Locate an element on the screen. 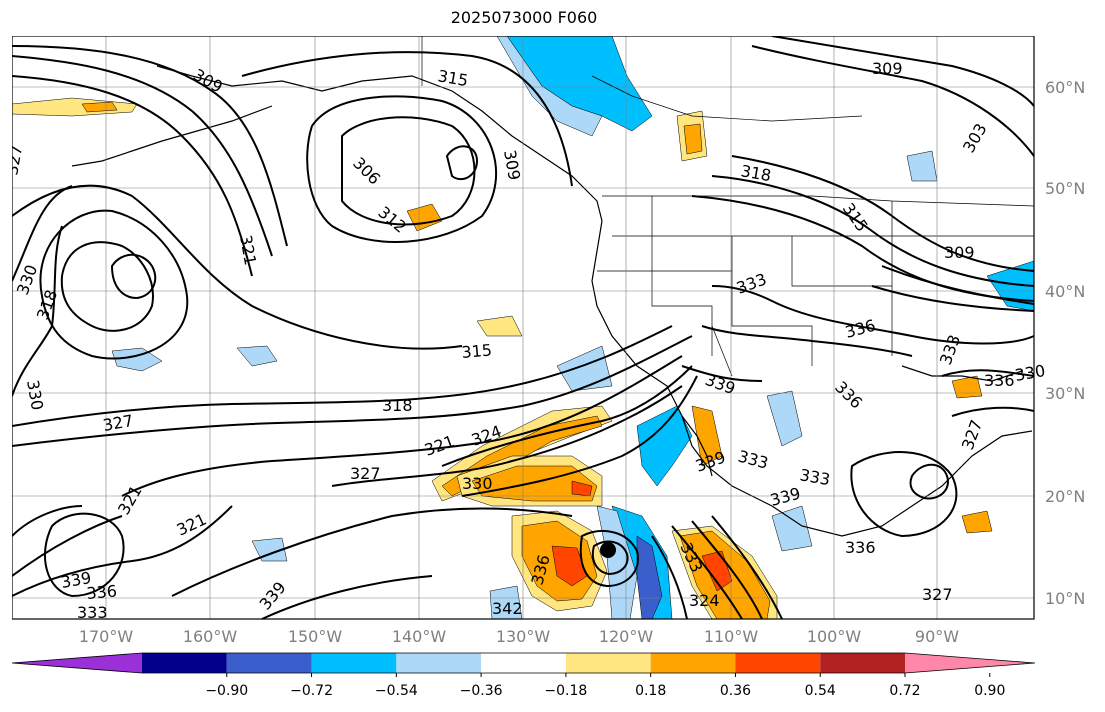  contour-318-mid is located at coordinates (237, 267).